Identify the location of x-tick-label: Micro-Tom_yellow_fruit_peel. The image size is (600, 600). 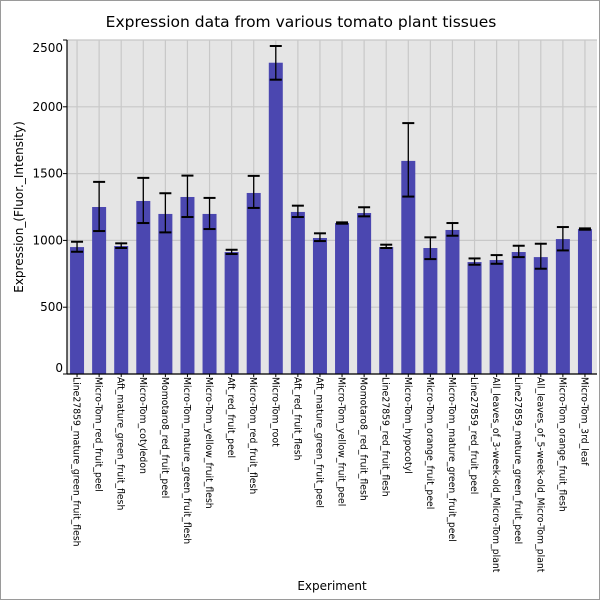
(341, 441).